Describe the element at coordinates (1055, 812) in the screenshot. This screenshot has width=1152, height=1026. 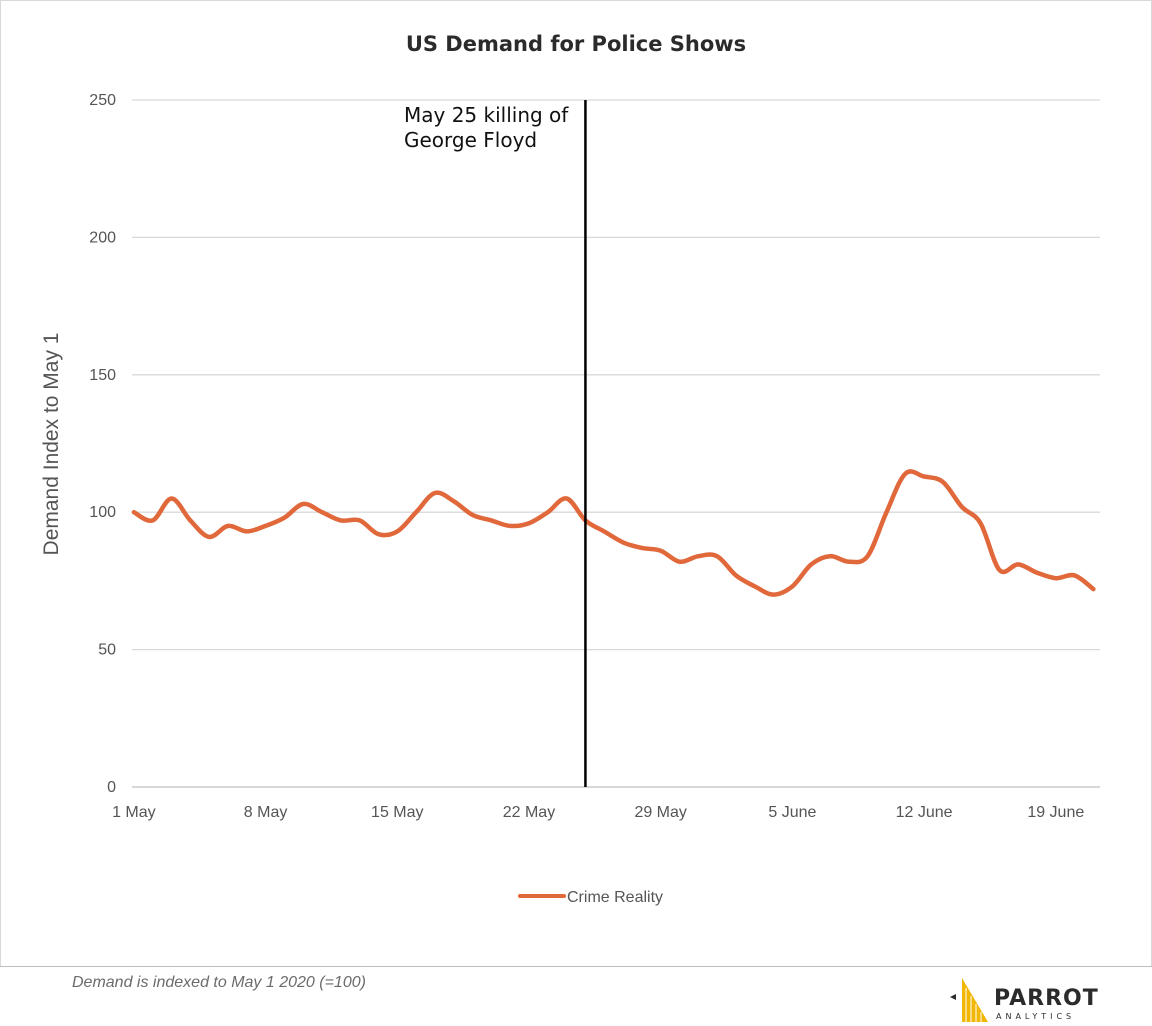
I see `x-tick-label: 19 June` at that location.